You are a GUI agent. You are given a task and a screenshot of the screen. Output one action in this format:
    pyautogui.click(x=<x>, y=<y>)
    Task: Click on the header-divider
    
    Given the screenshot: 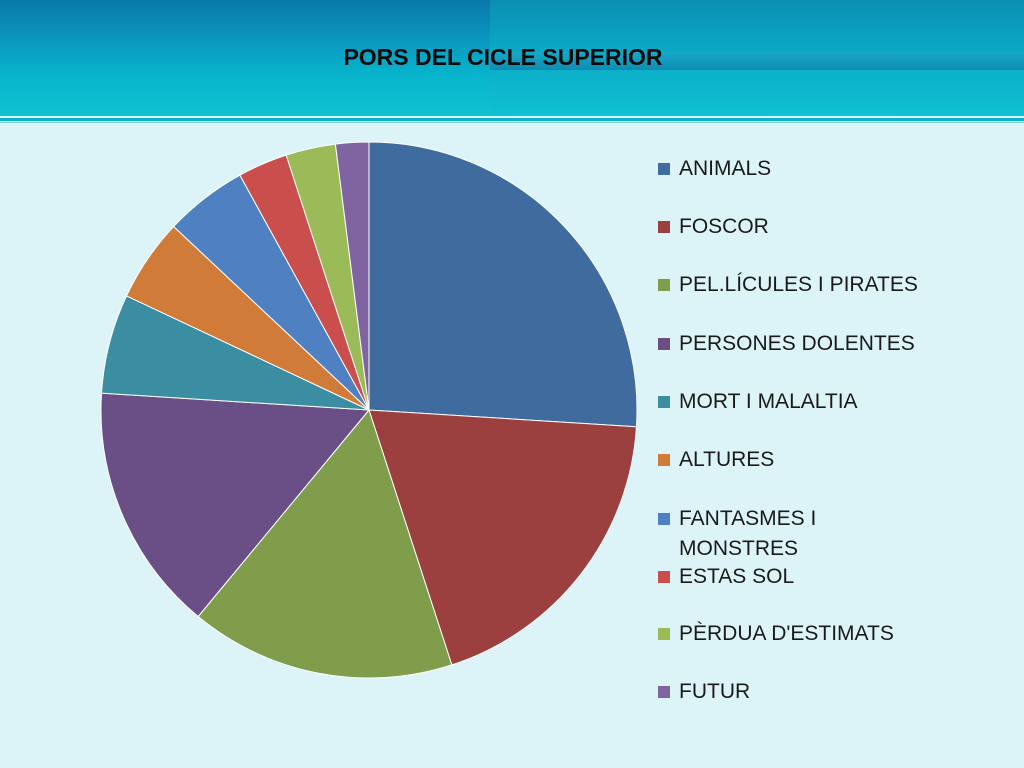 What is the action you would take?
    pyautogui.click(x=512, y=119)
    